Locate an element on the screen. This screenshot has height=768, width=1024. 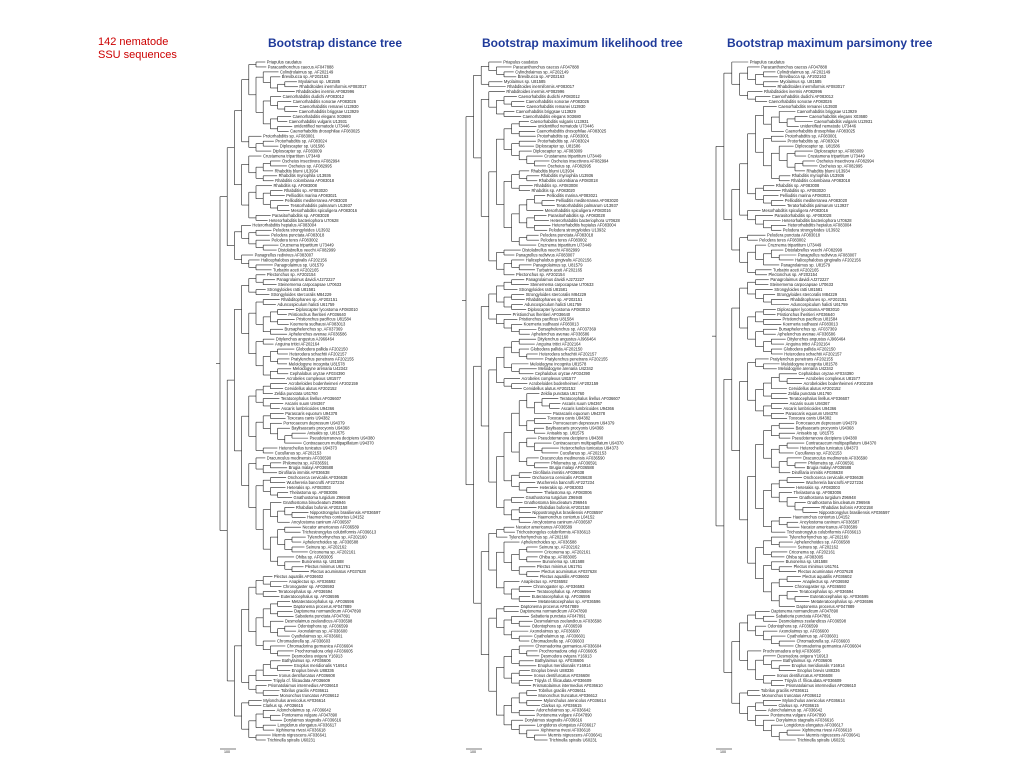
taxon-label: Xiphinema rivesi AF036618 is located at coordinates (827, 730).